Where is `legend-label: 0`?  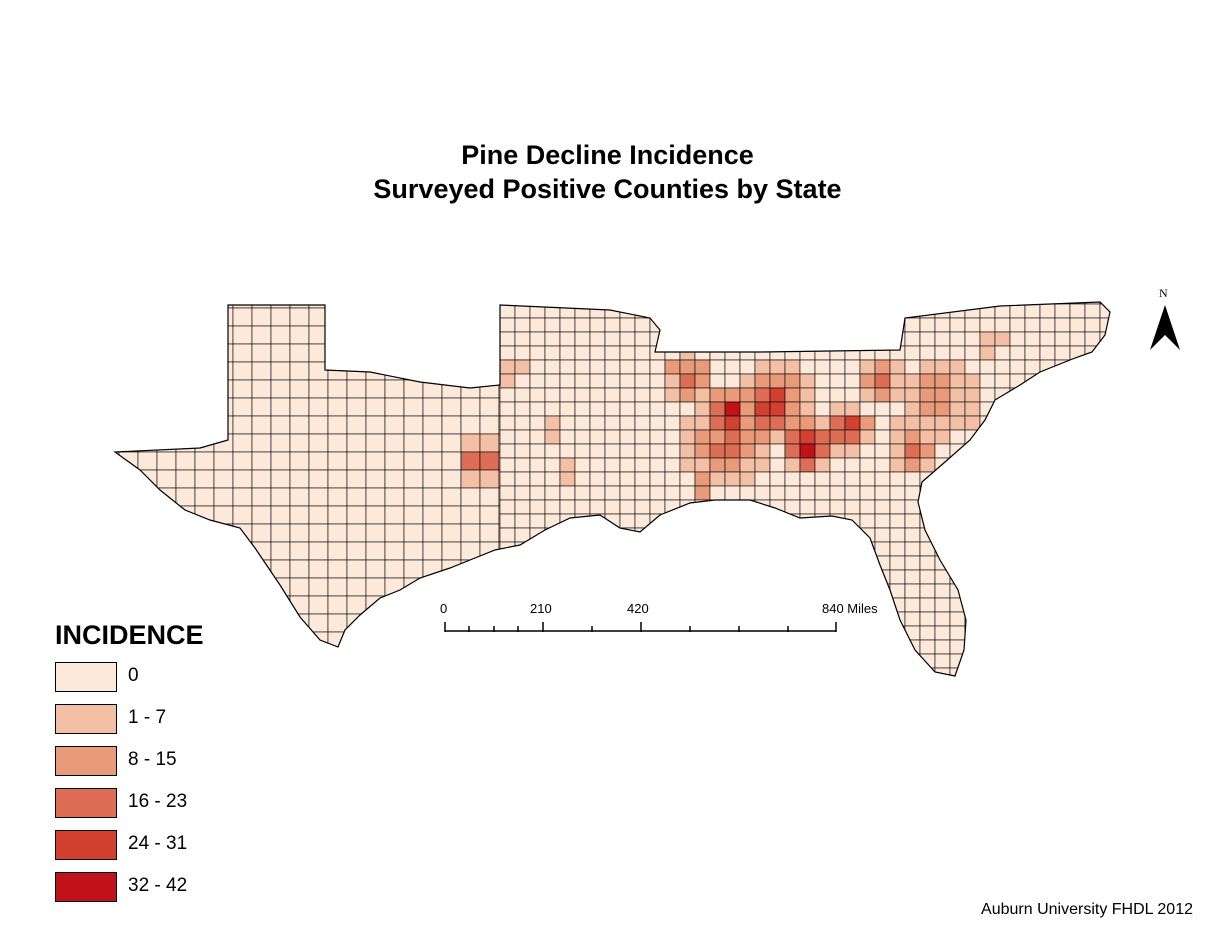 legend-label: 0 is located at coordinates (133, 675).